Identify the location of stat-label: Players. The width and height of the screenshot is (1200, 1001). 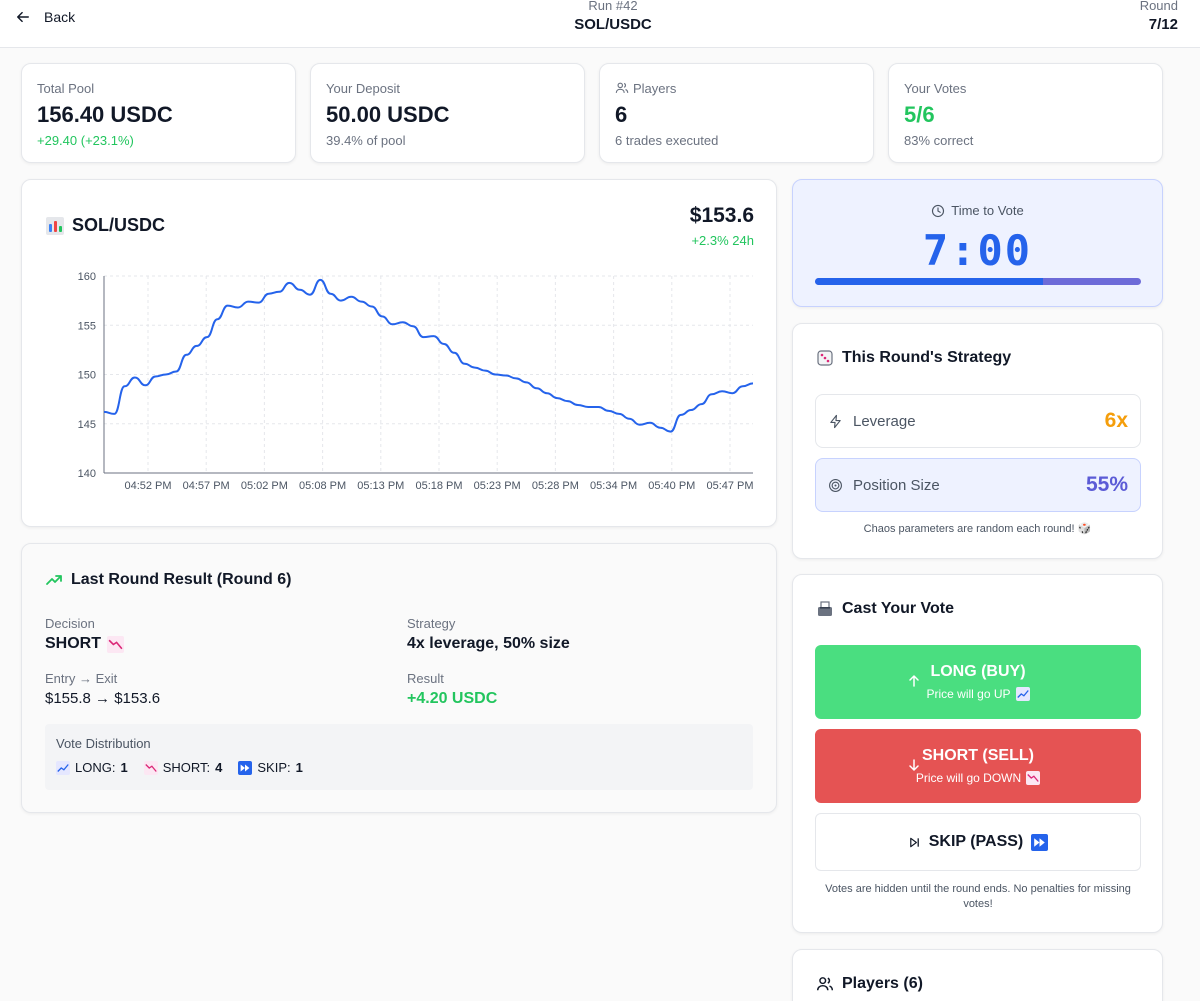
(655, 88).